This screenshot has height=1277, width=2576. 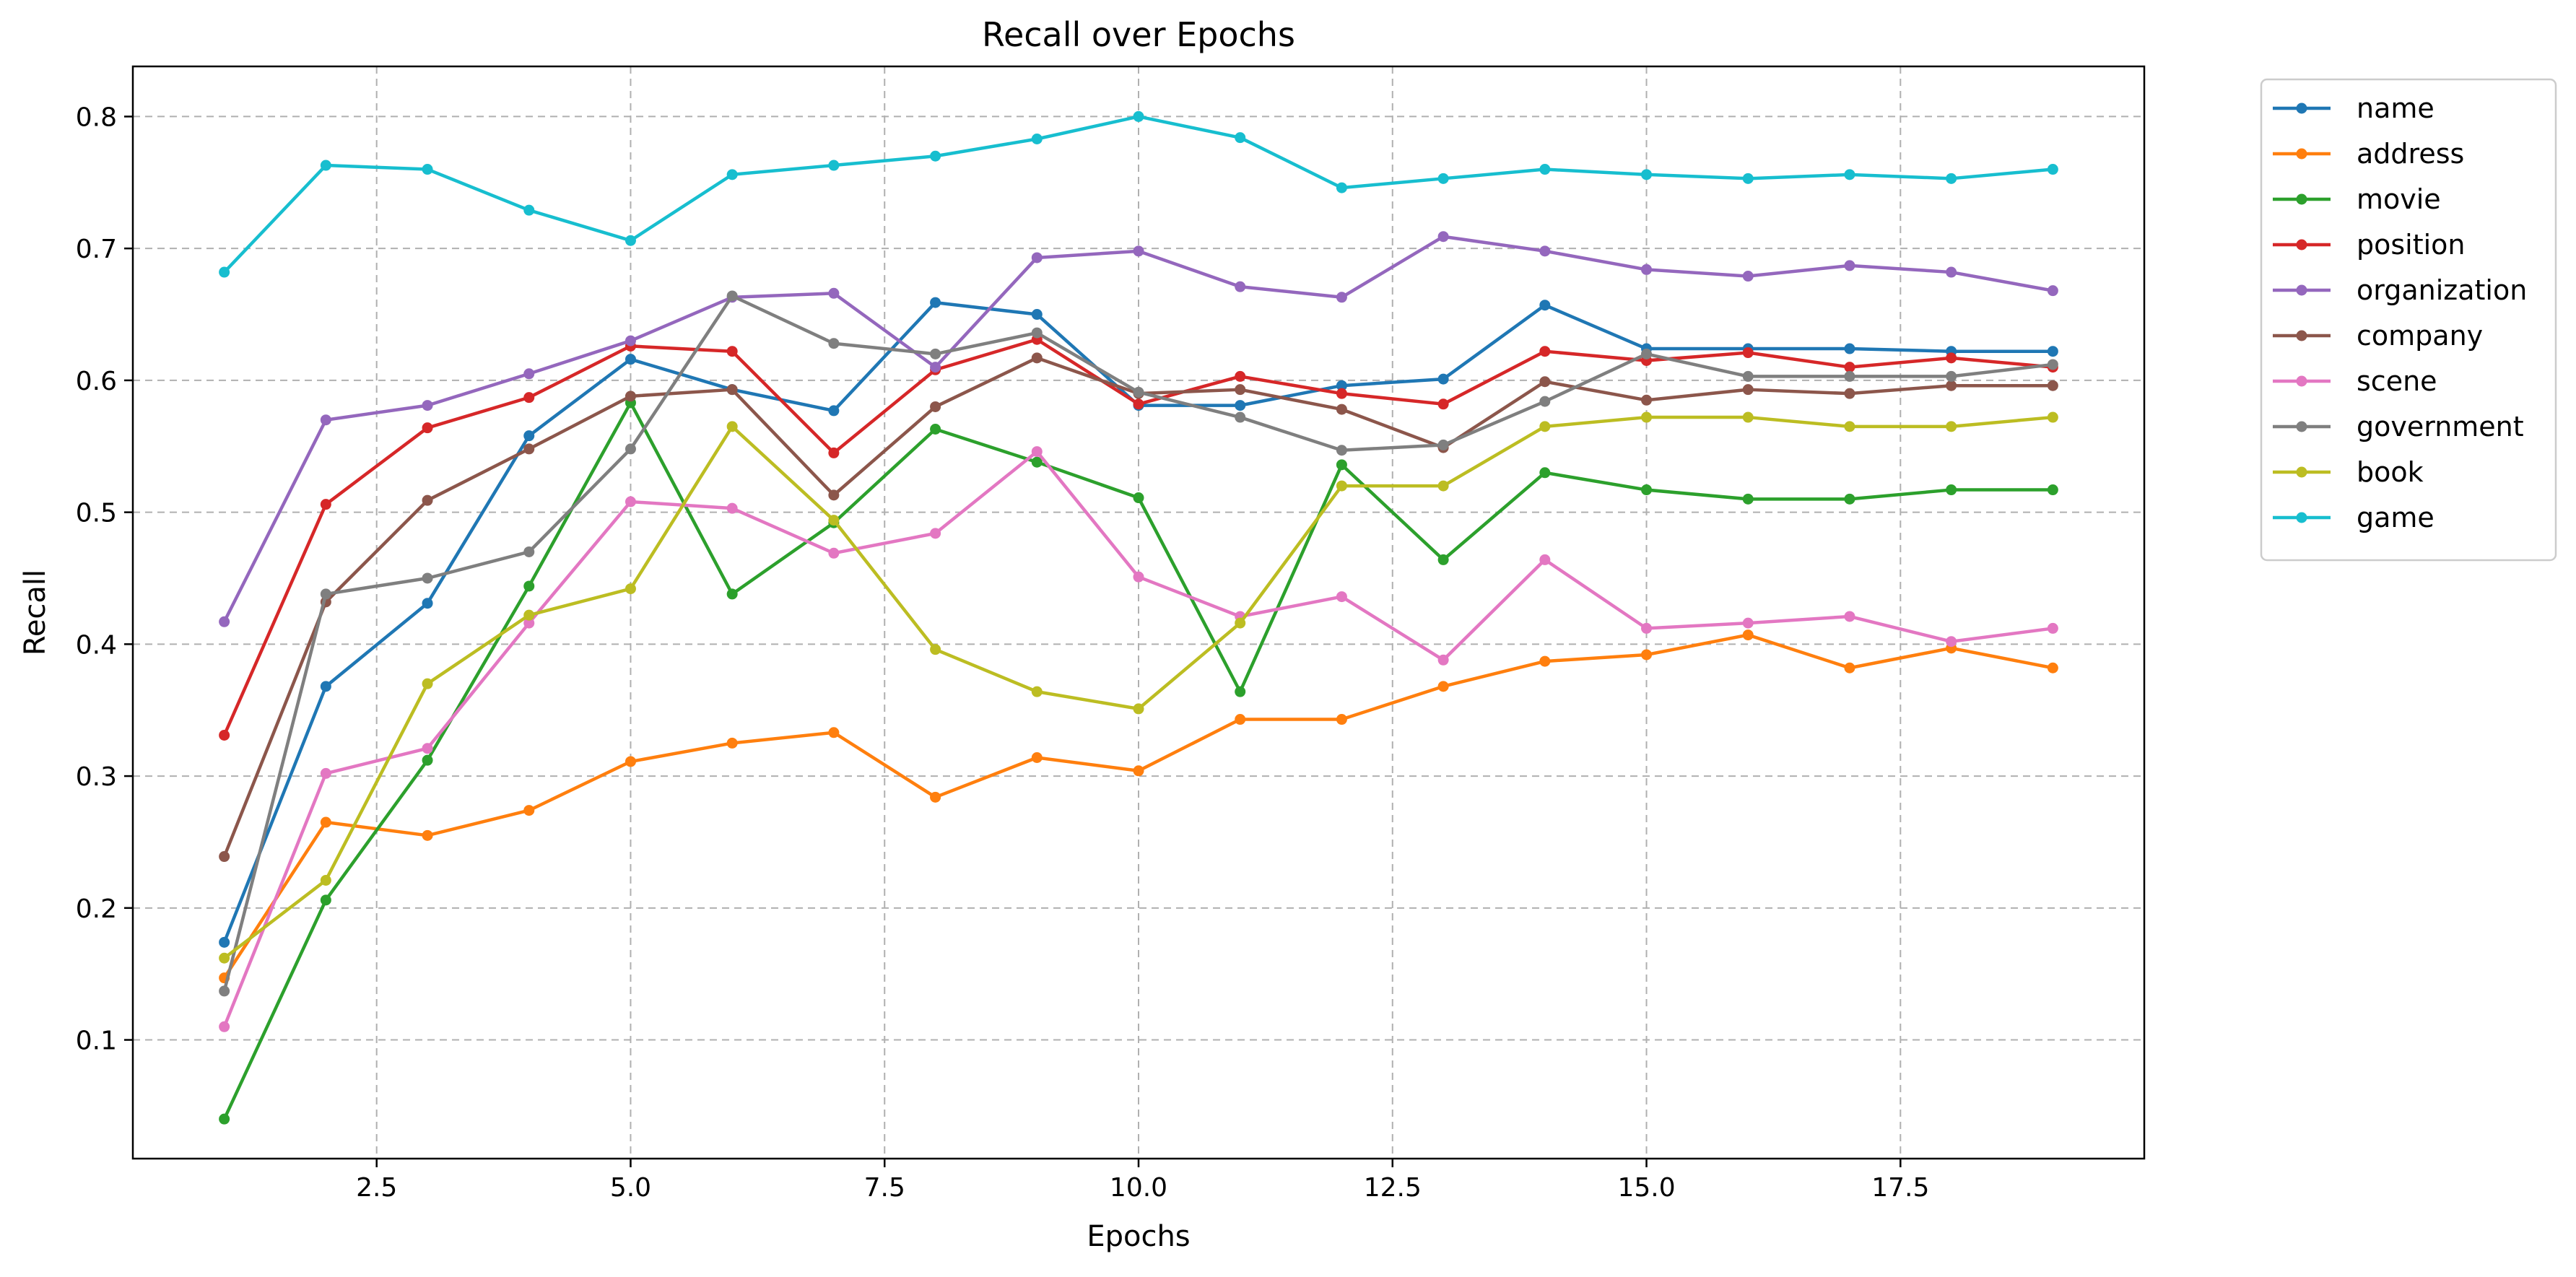 What do you see at coordinates (97, 645) in the screenshot?
I see `y-tick-label: 0.4` at bounding box center [97, 645].